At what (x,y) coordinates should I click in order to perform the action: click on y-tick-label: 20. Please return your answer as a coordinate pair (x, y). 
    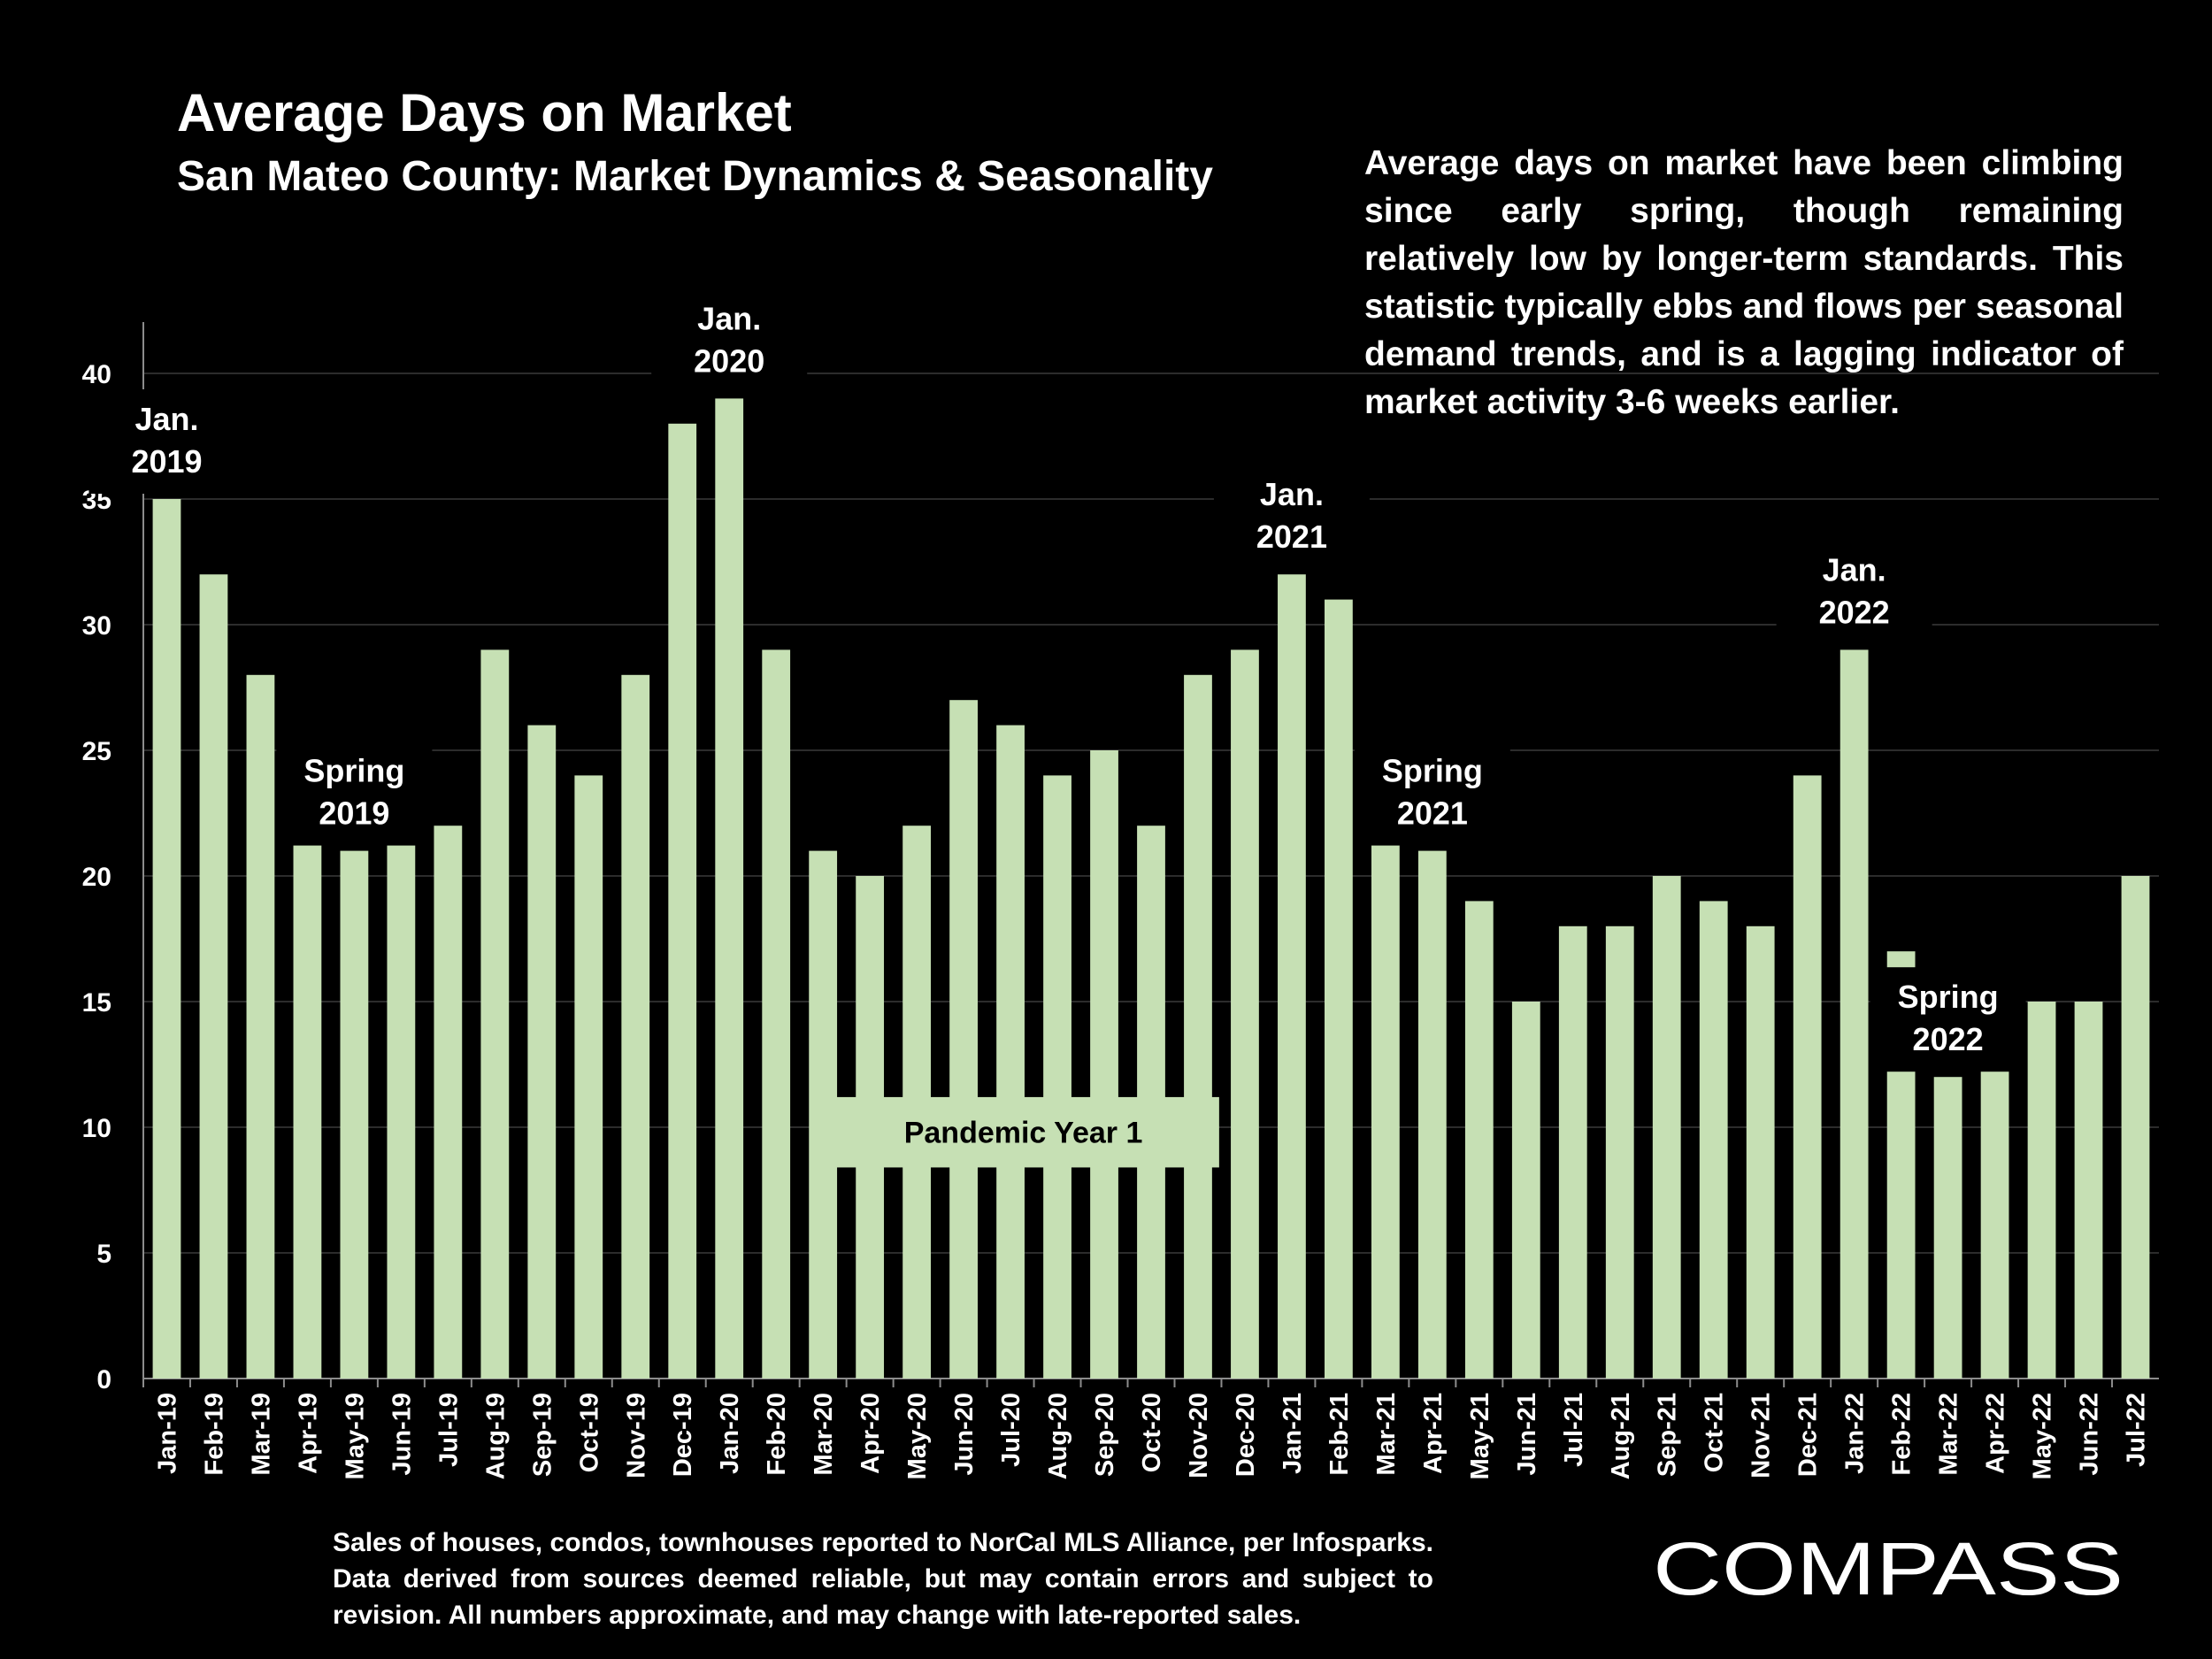
    Looking at the image, I should click on (97, 878).